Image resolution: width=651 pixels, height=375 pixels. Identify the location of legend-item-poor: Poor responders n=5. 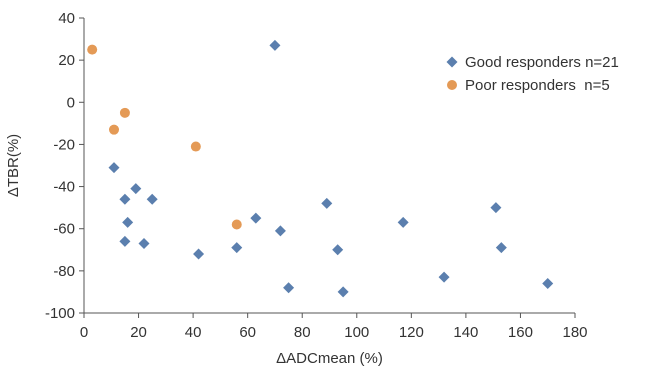
(528, 85).